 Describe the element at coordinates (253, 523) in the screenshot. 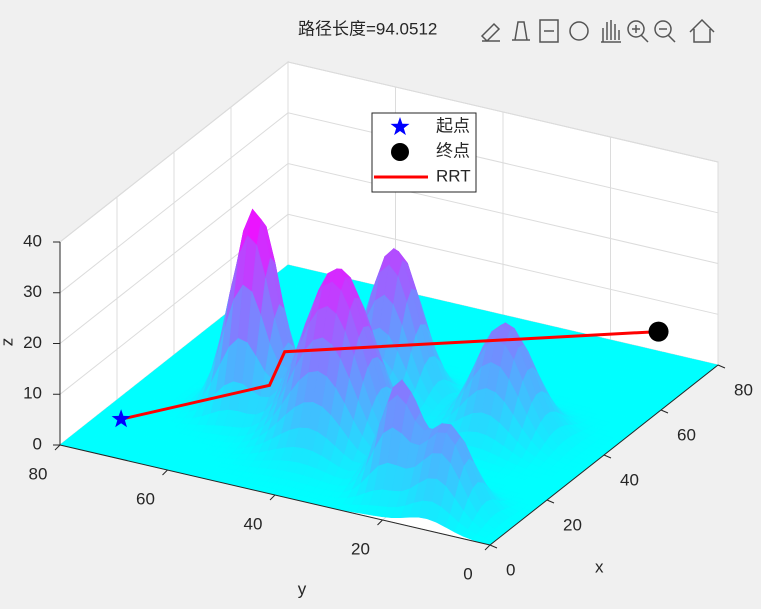

I see `y-tick-label: 40` at that location.